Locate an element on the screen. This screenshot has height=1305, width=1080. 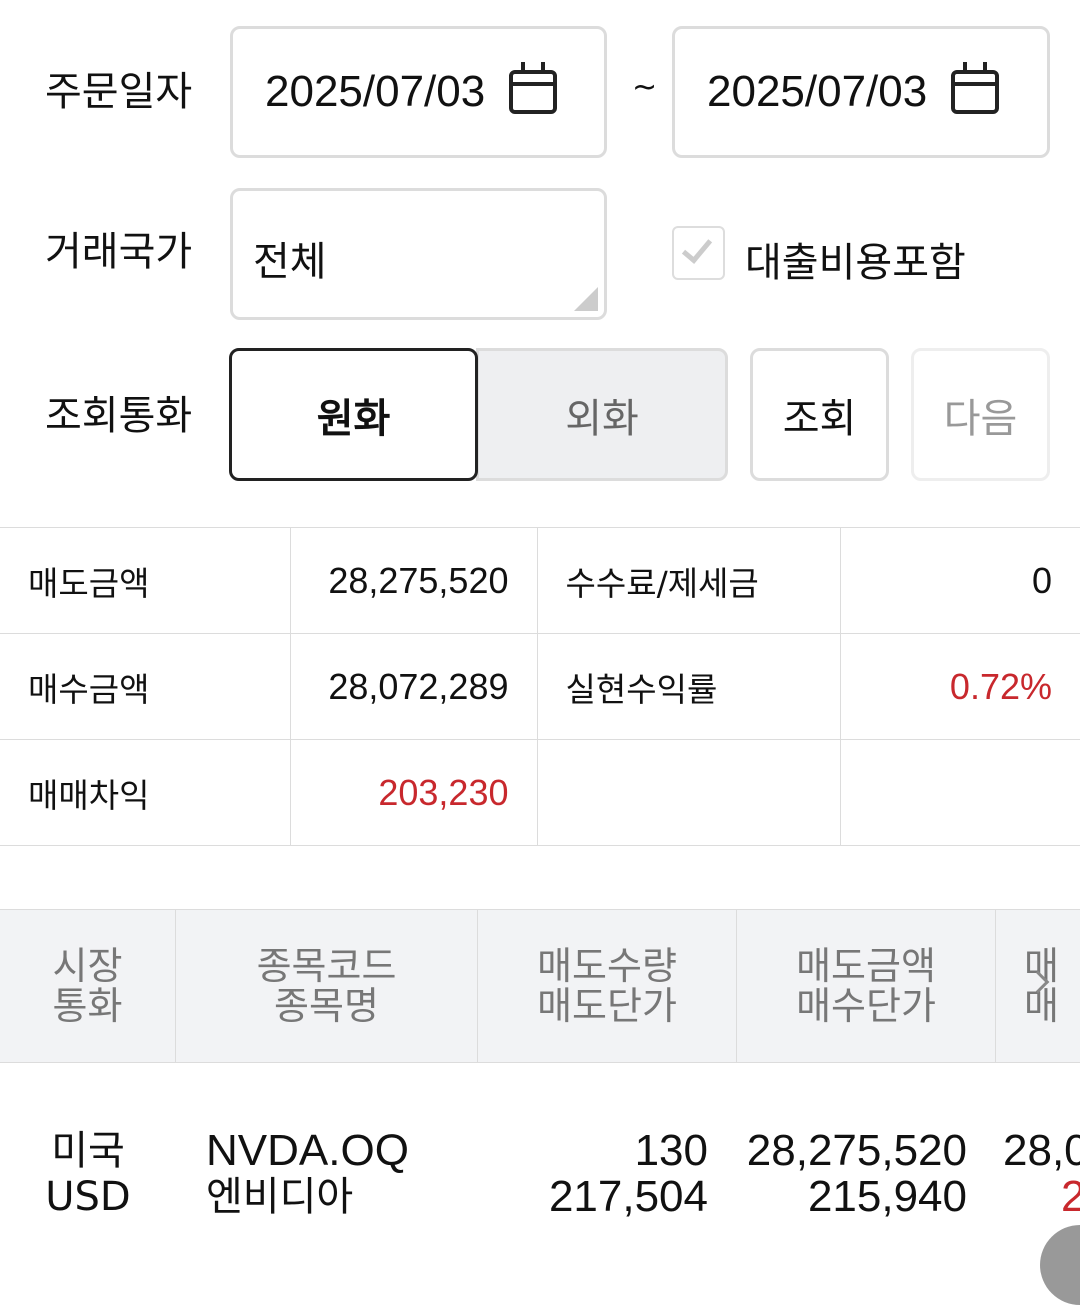
end-date-field: 2025/07/03 is located at coordinates (861, 92).